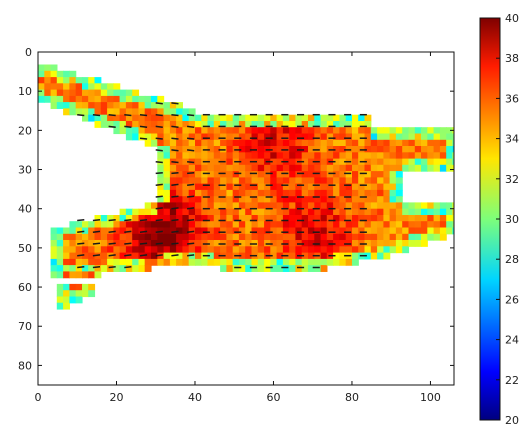 The width and height of the screenshot is (522, 425). I want to click on y-tick-label: 20, so click(25, 130).